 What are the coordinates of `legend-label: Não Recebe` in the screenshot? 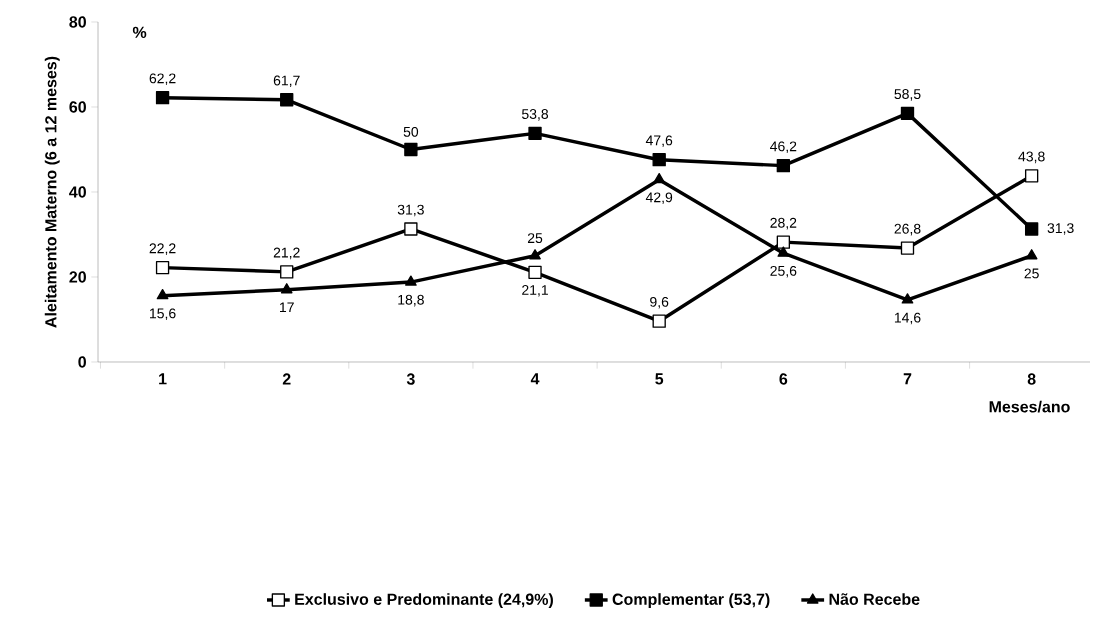 It's located at (874, 599).